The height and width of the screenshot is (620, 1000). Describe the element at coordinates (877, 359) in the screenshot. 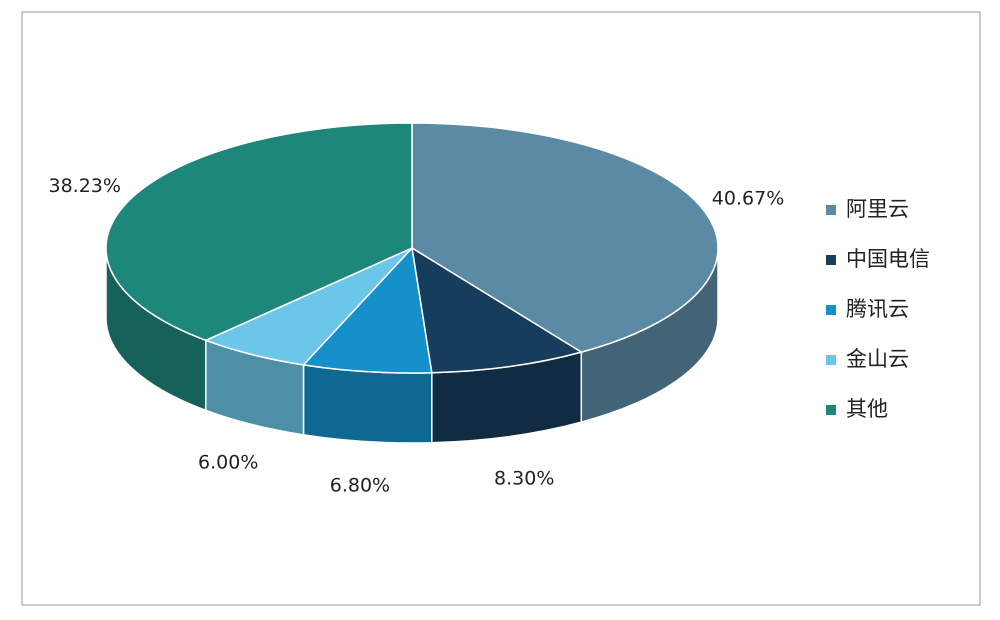

I see `legend-label: 金山云` at that location.